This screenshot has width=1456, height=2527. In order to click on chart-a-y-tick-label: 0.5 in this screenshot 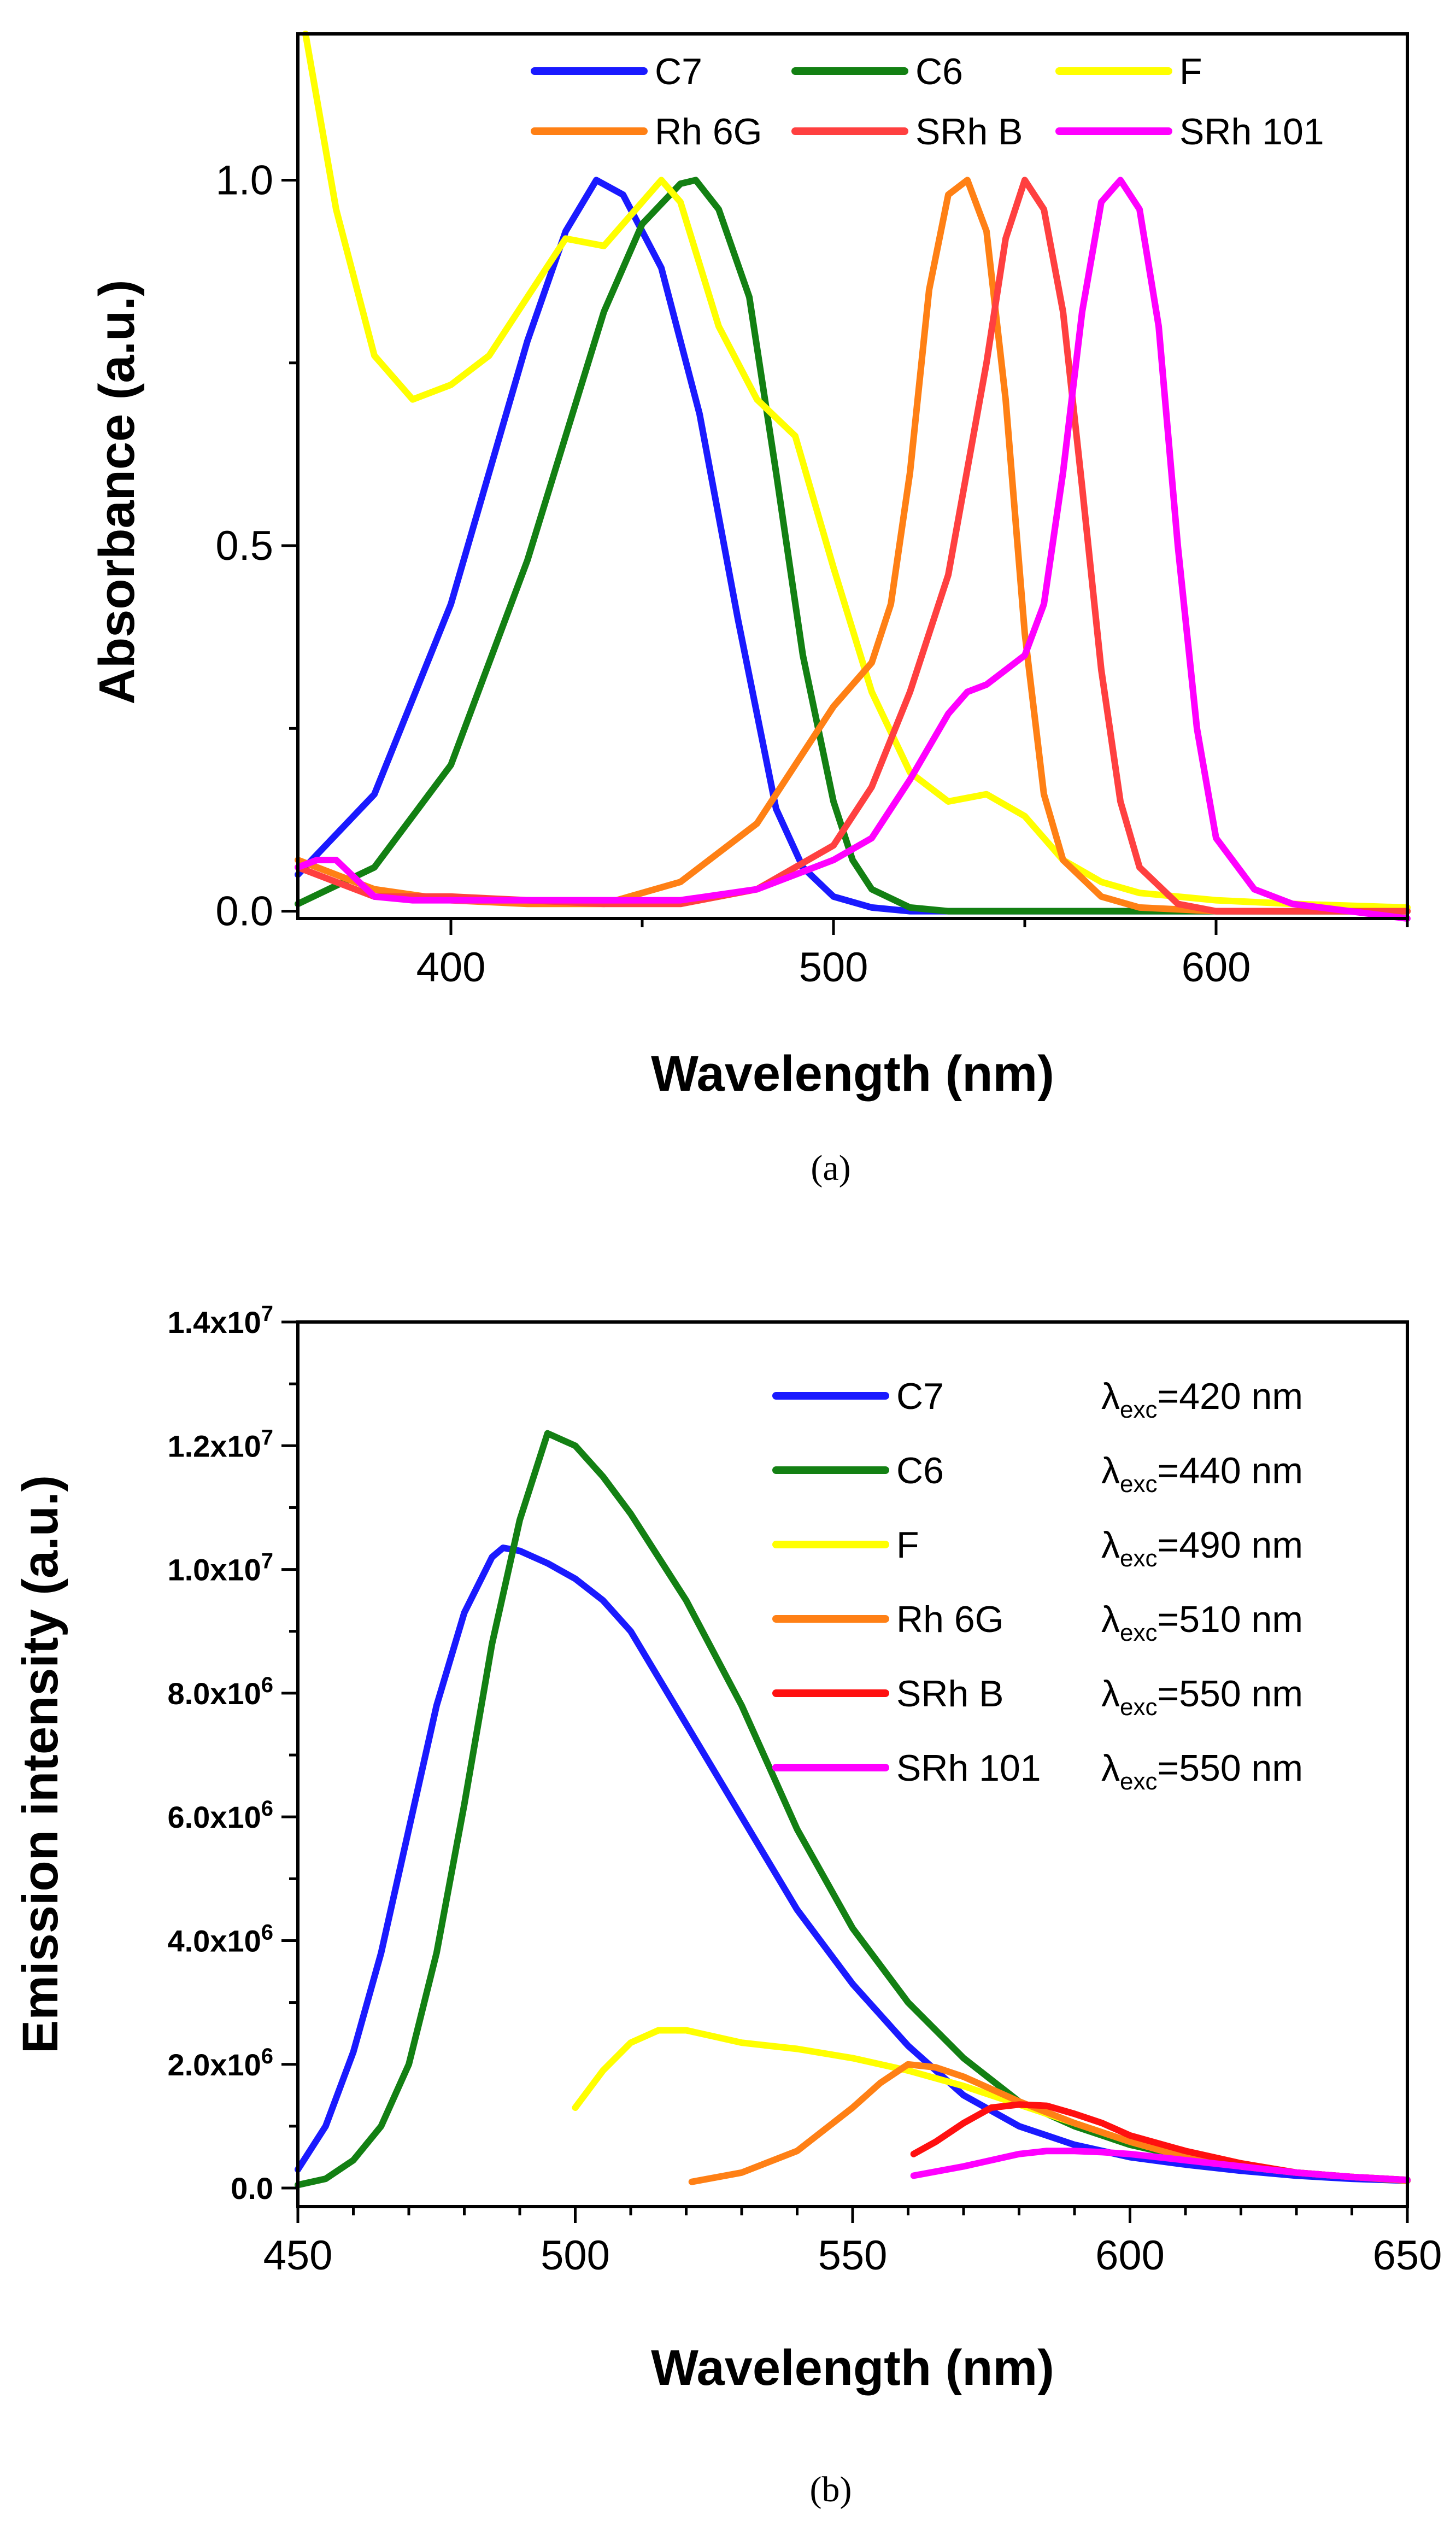, I will do `click(244, 546)`.